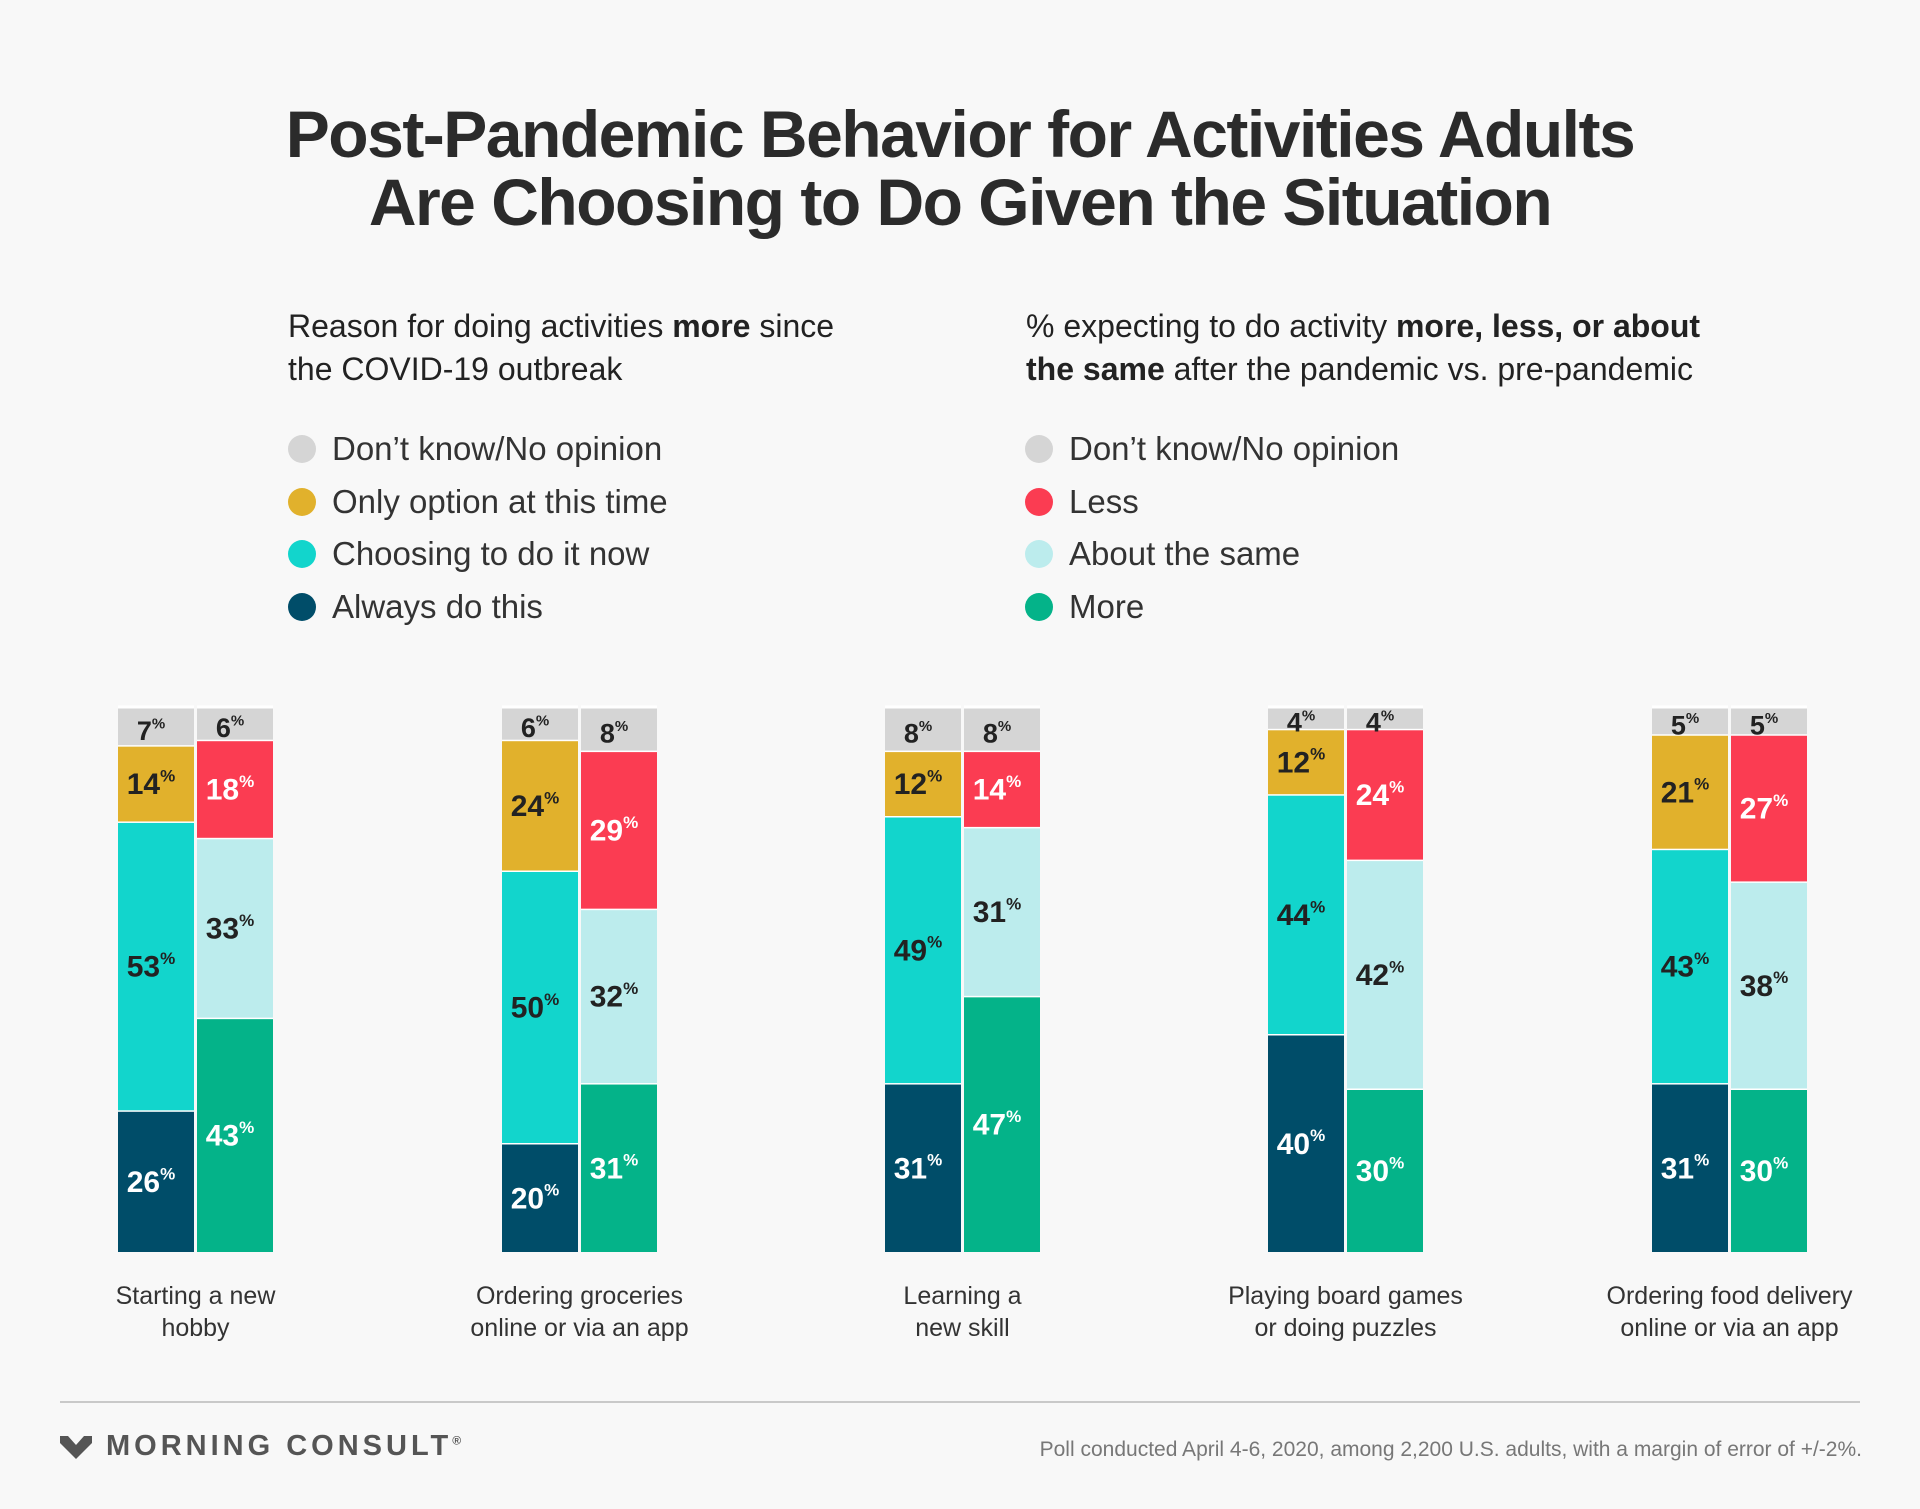  I want to click on expectation-data-label: 32%, so click(614, 996).